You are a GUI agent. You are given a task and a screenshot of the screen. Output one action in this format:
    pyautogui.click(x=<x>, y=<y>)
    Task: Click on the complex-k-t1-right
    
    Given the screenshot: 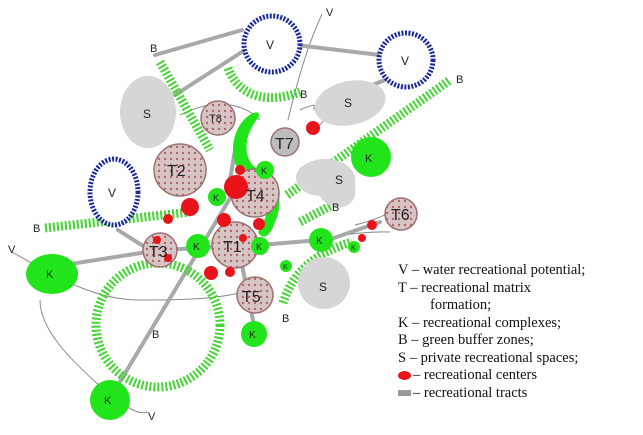 What is the action you would take?
    pyautogui.click(x=260, y=246)
    